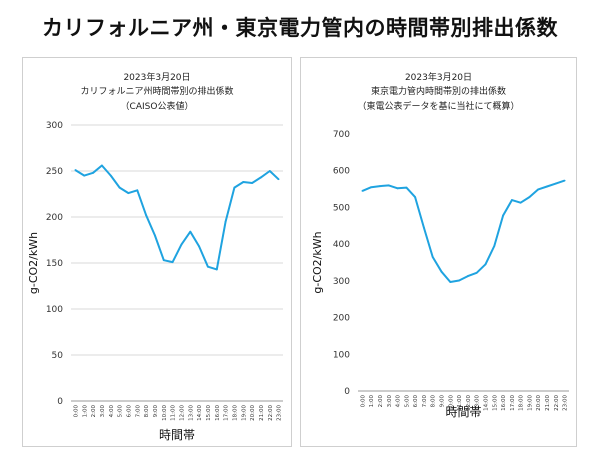 This screenshot has width=600, height=450. Describe the element at coordinates (407, 401) in the screenshot. I see `x-tick-label: 5:00` at that location.